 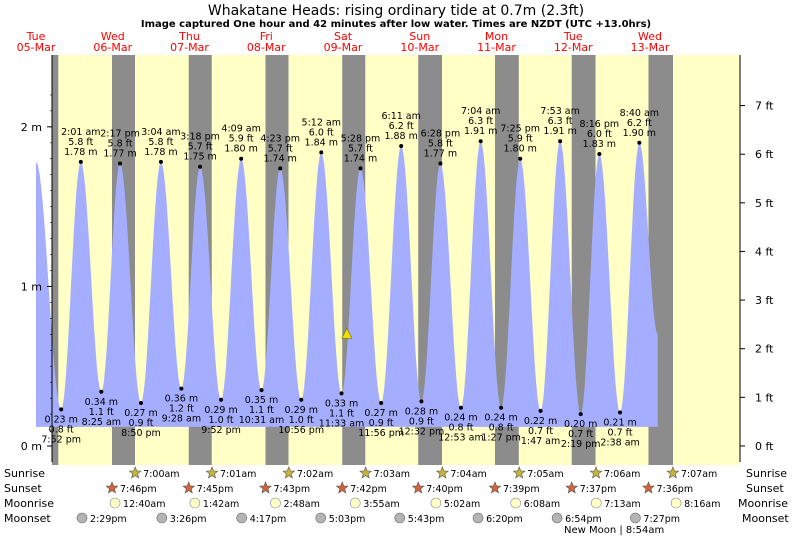 What do you see at coordinates (580, 424) in the screenshot?
I see `low-tide-label: 0.20 m` at bounding box center [580, 424].